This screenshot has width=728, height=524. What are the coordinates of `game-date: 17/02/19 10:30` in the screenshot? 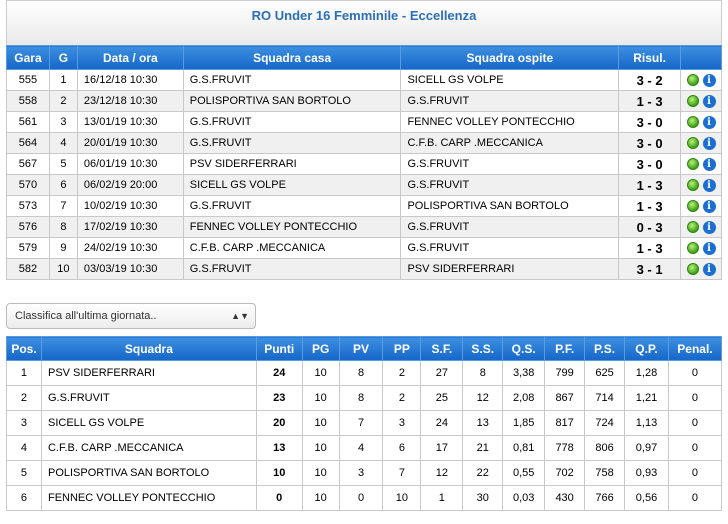 It's located at (130, 227).